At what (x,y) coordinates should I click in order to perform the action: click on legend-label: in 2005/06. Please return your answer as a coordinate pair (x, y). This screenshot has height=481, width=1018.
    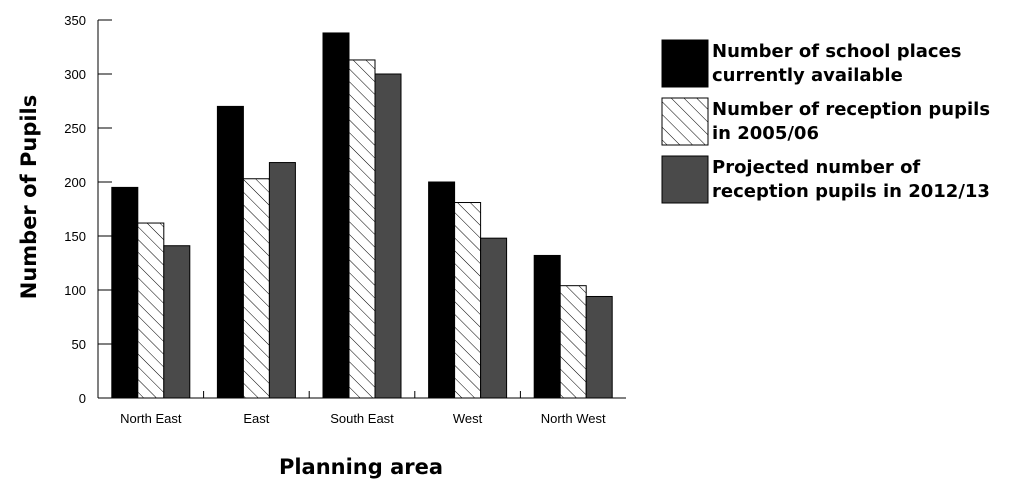
    Looking at the image, I should click on (765, 133).